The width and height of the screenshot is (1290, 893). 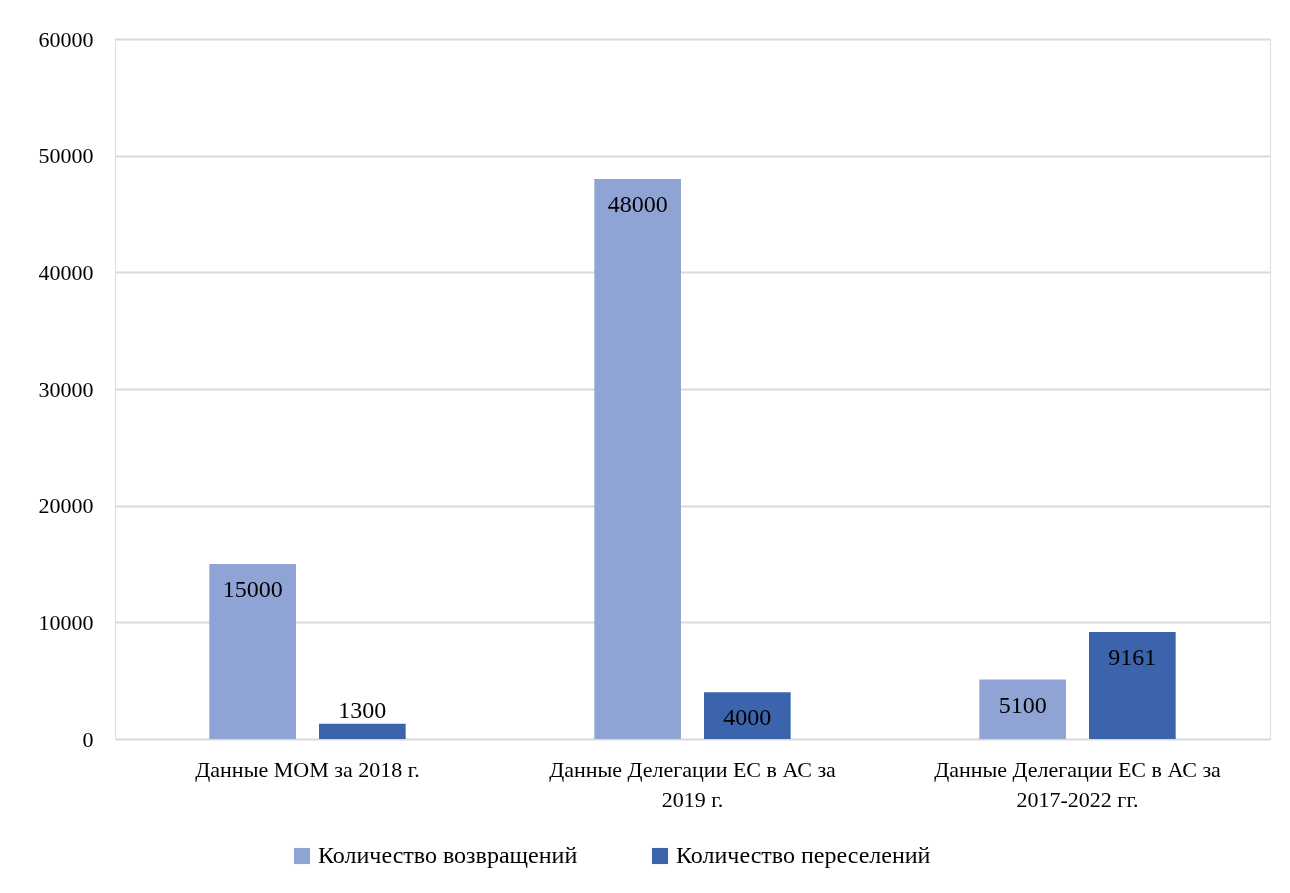 What do you see at coordinates (252, 589) in the screenshot?
I see `data-label: 15000` at bounding box center [252, 589].